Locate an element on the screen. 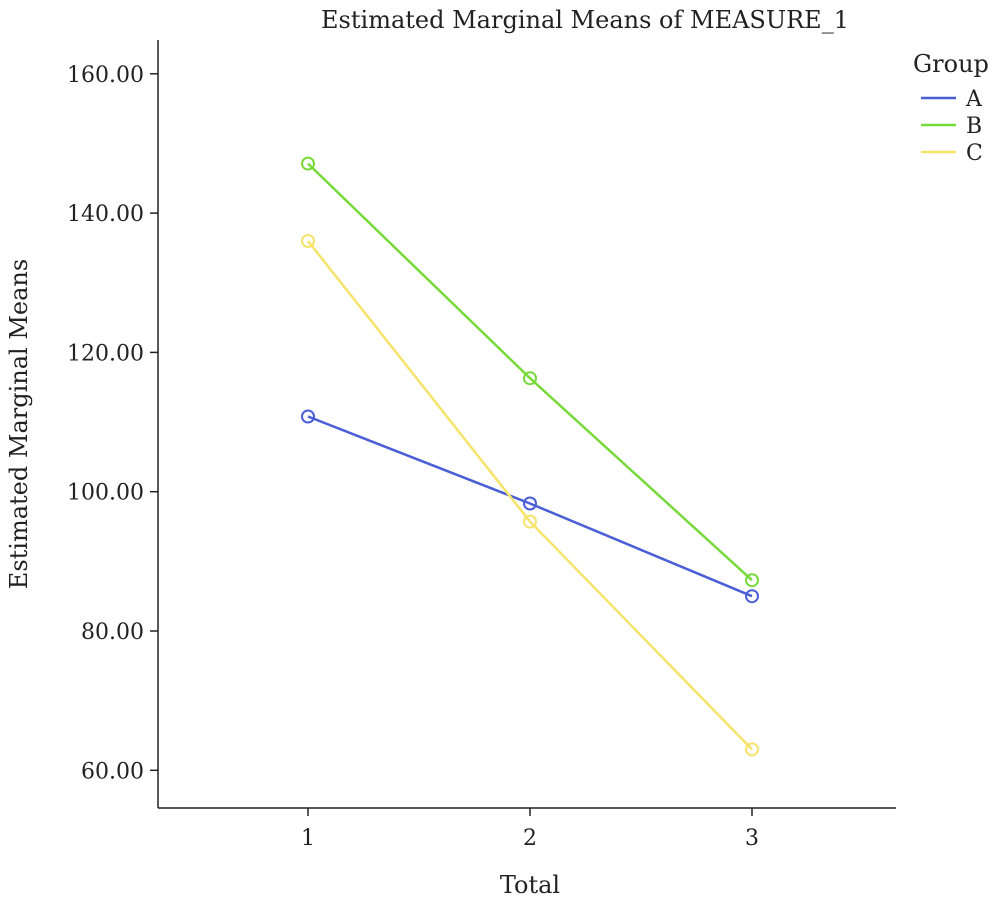  y-tick-label: 140.00 is located at coordinates (105, 214).